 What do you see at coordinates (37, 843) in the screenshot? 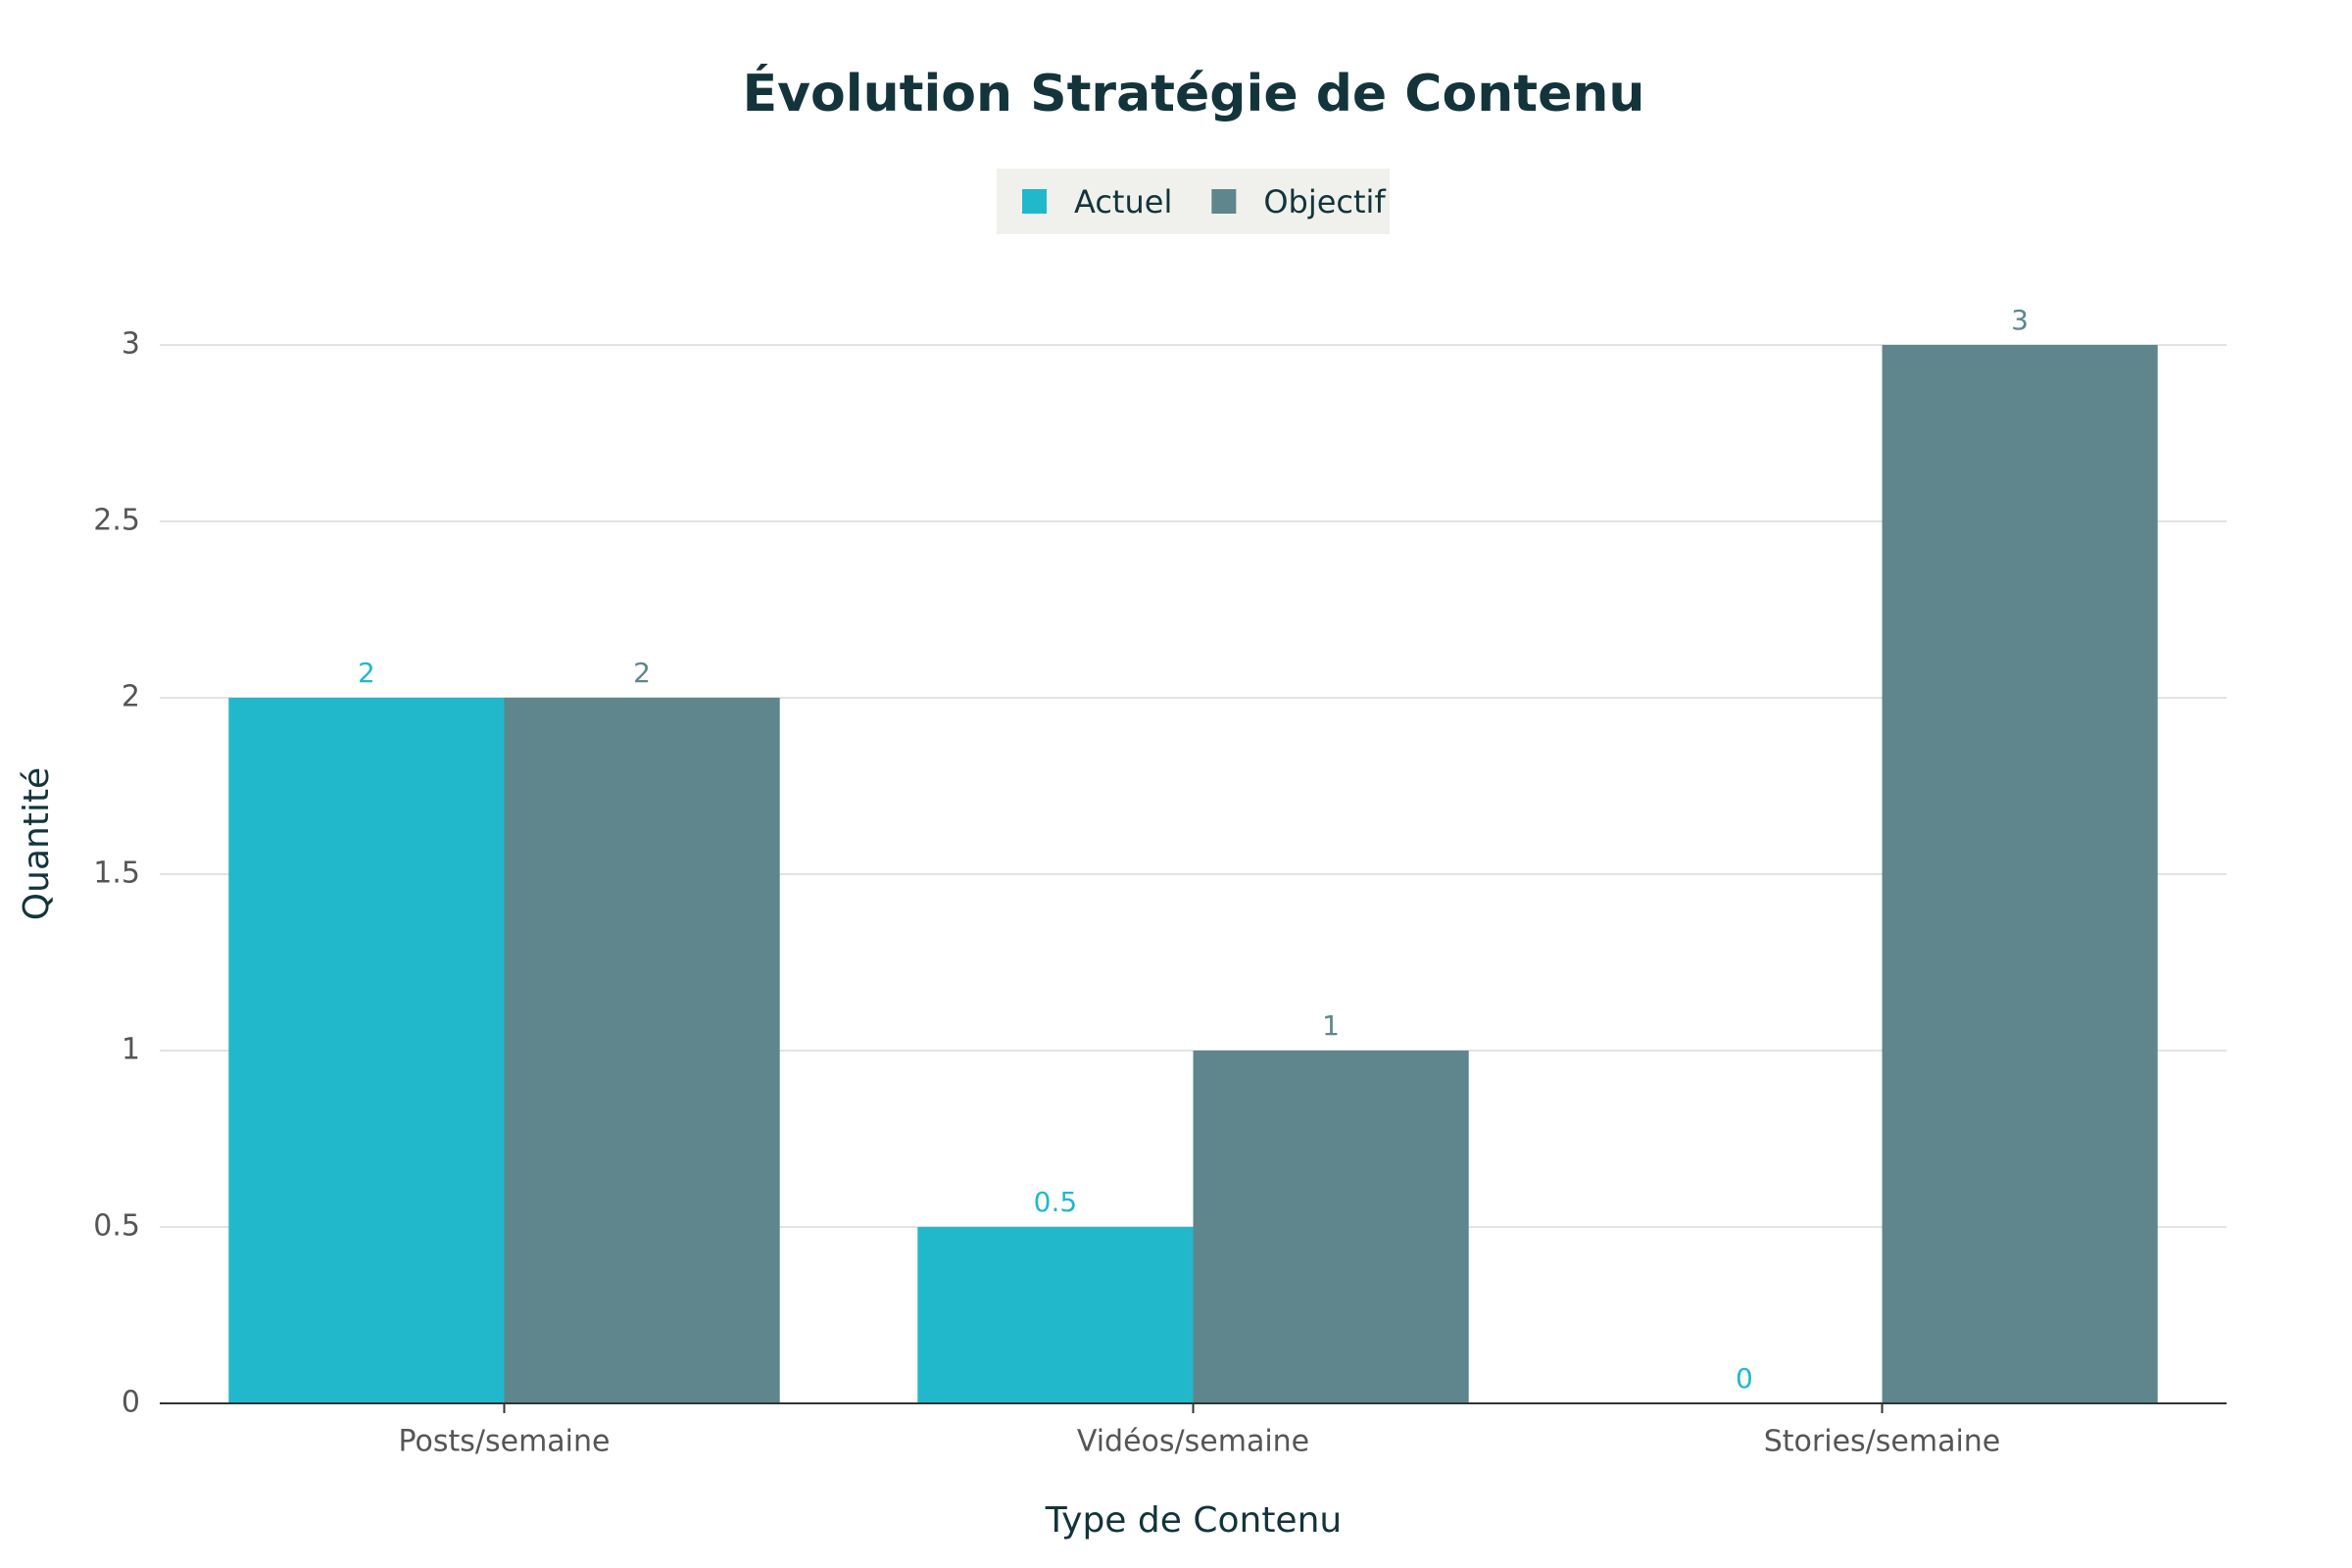
I see `y-axis-title: Quantité` at bounding box center [37, 843].